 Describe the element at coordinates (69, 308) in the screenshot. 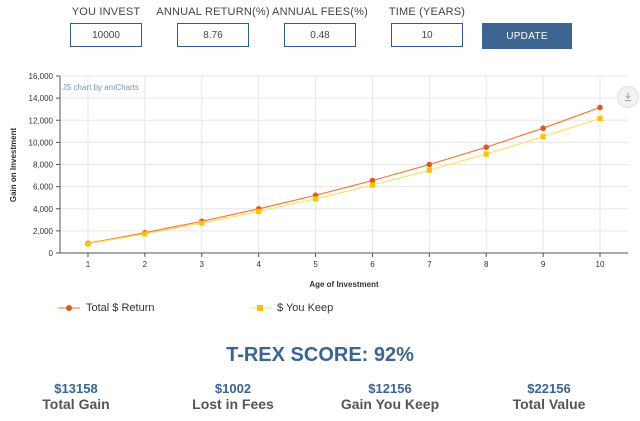

I see `circle-marker-icon` at that location.